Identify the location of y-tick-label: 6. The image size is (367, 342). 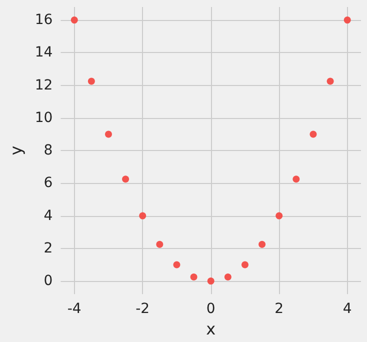
(48, 183).